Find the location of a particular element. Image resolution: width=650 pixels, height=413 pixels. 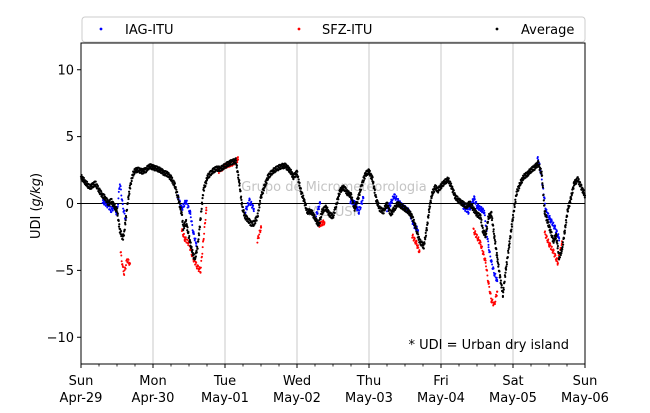

y-axis-label-group: UDI (g/kg) is located at coordinates (36, 206).